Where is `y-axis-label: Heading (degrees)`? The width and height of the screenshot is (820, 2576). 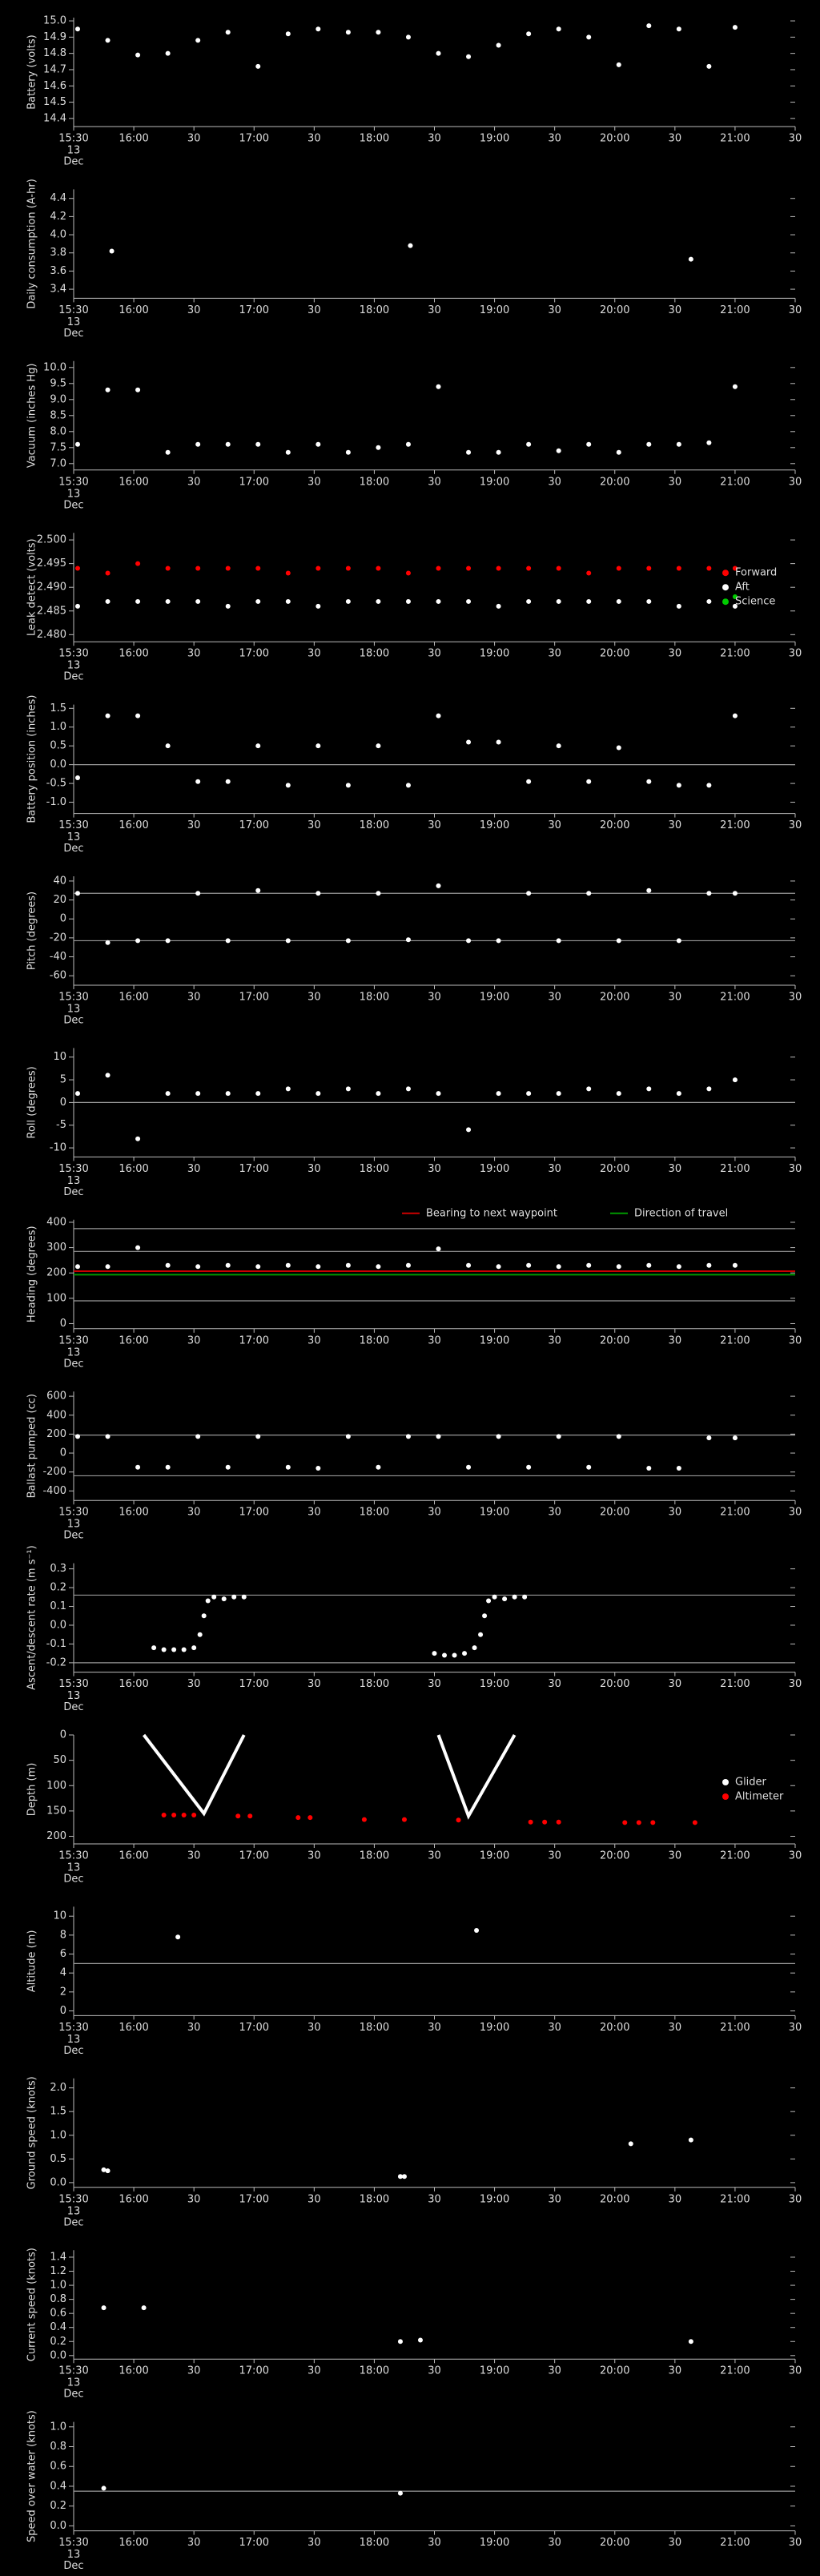 y-axis-label: Heading (degrees) is located at coordinates (32, 1274).